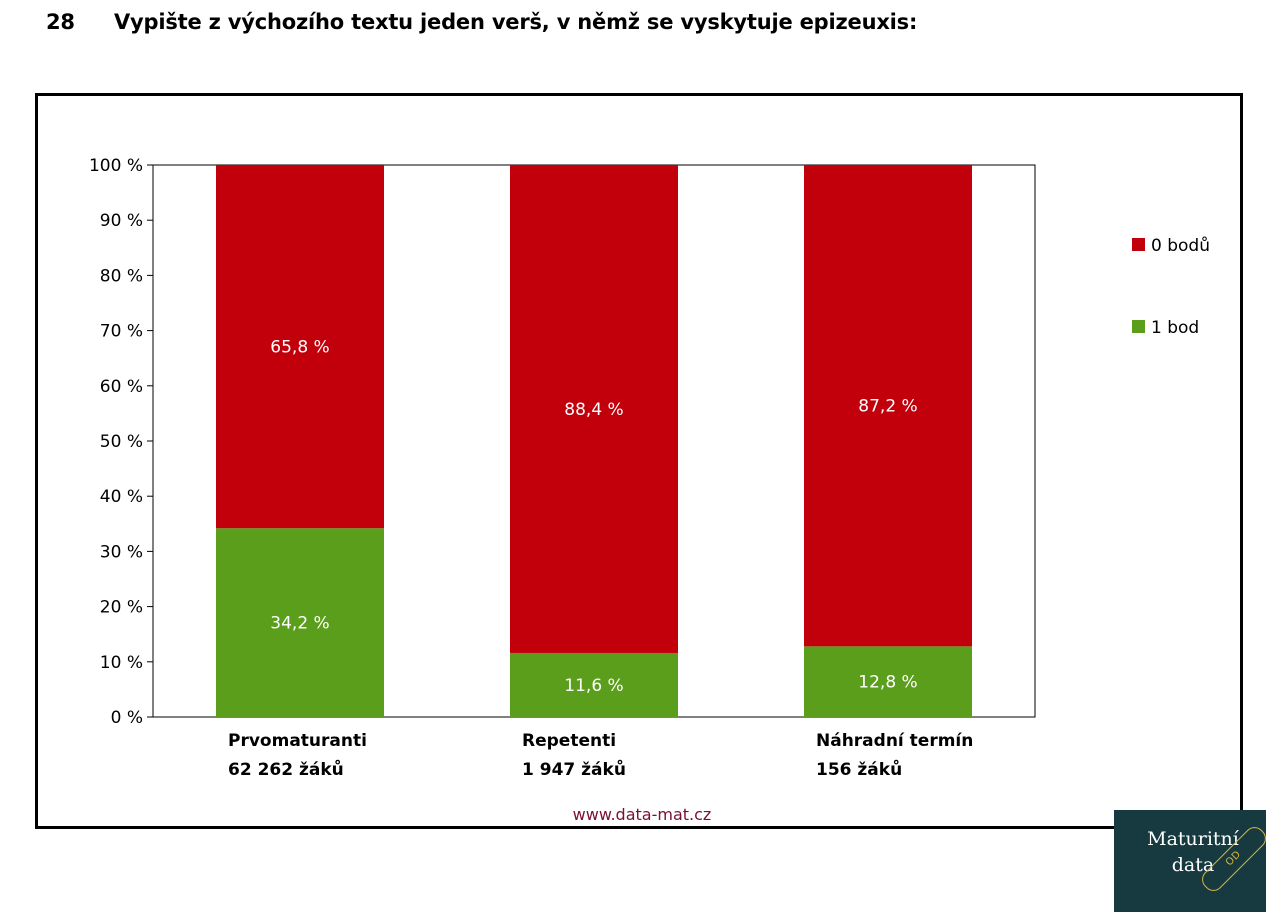  I want to click on category-label: Prvomaturanti, so click(297, 741).